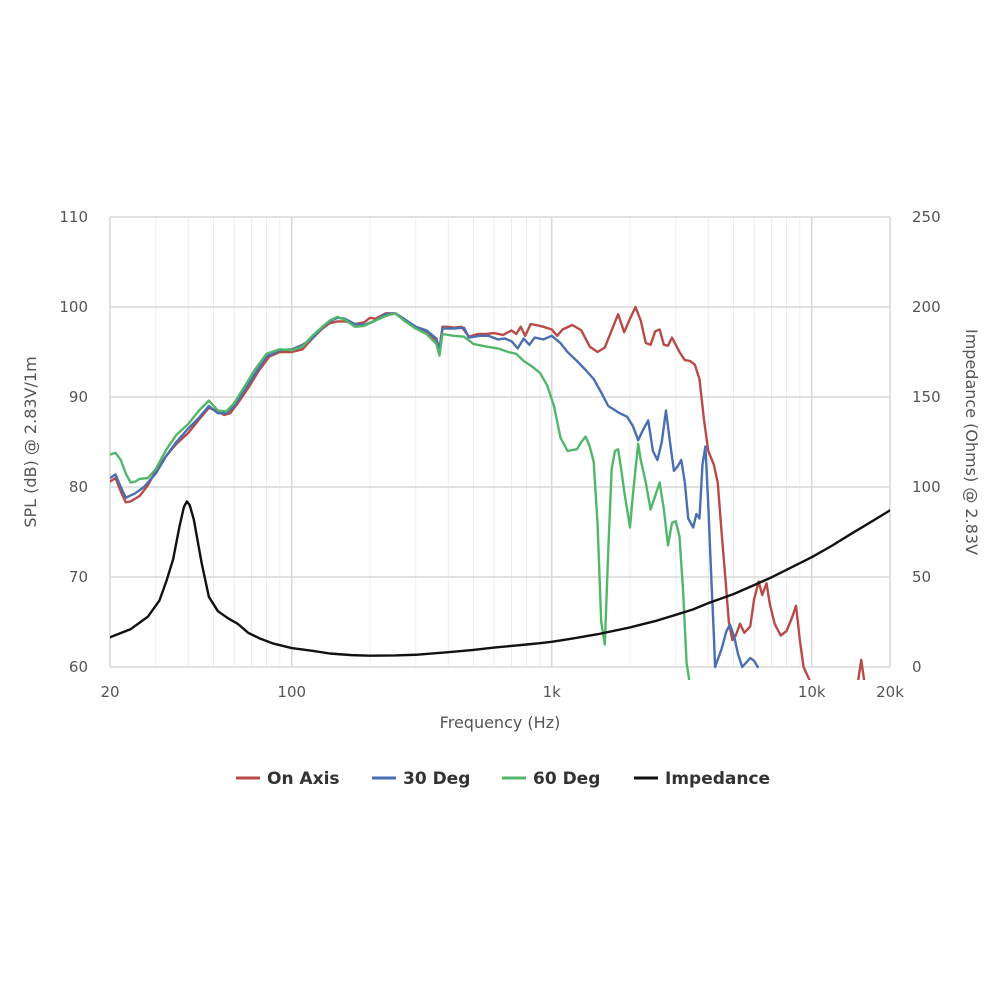 This screenshot has height=1000, width=1000. I want to click on y-tick-label: 110, so click(73, 217).